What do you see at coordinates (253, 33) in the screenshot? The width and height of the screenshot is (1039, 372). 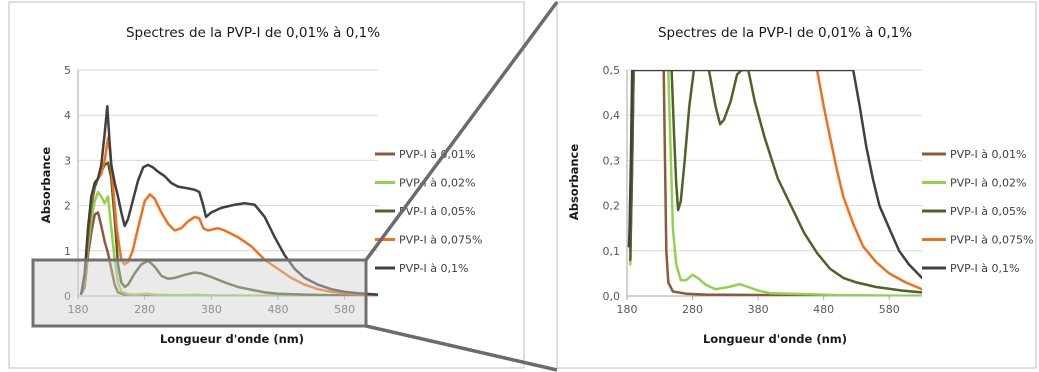 I see `left-chart-title: Spectres de la PVP-I de 0,01% à 0,1%` at bounding box center [253, 33].